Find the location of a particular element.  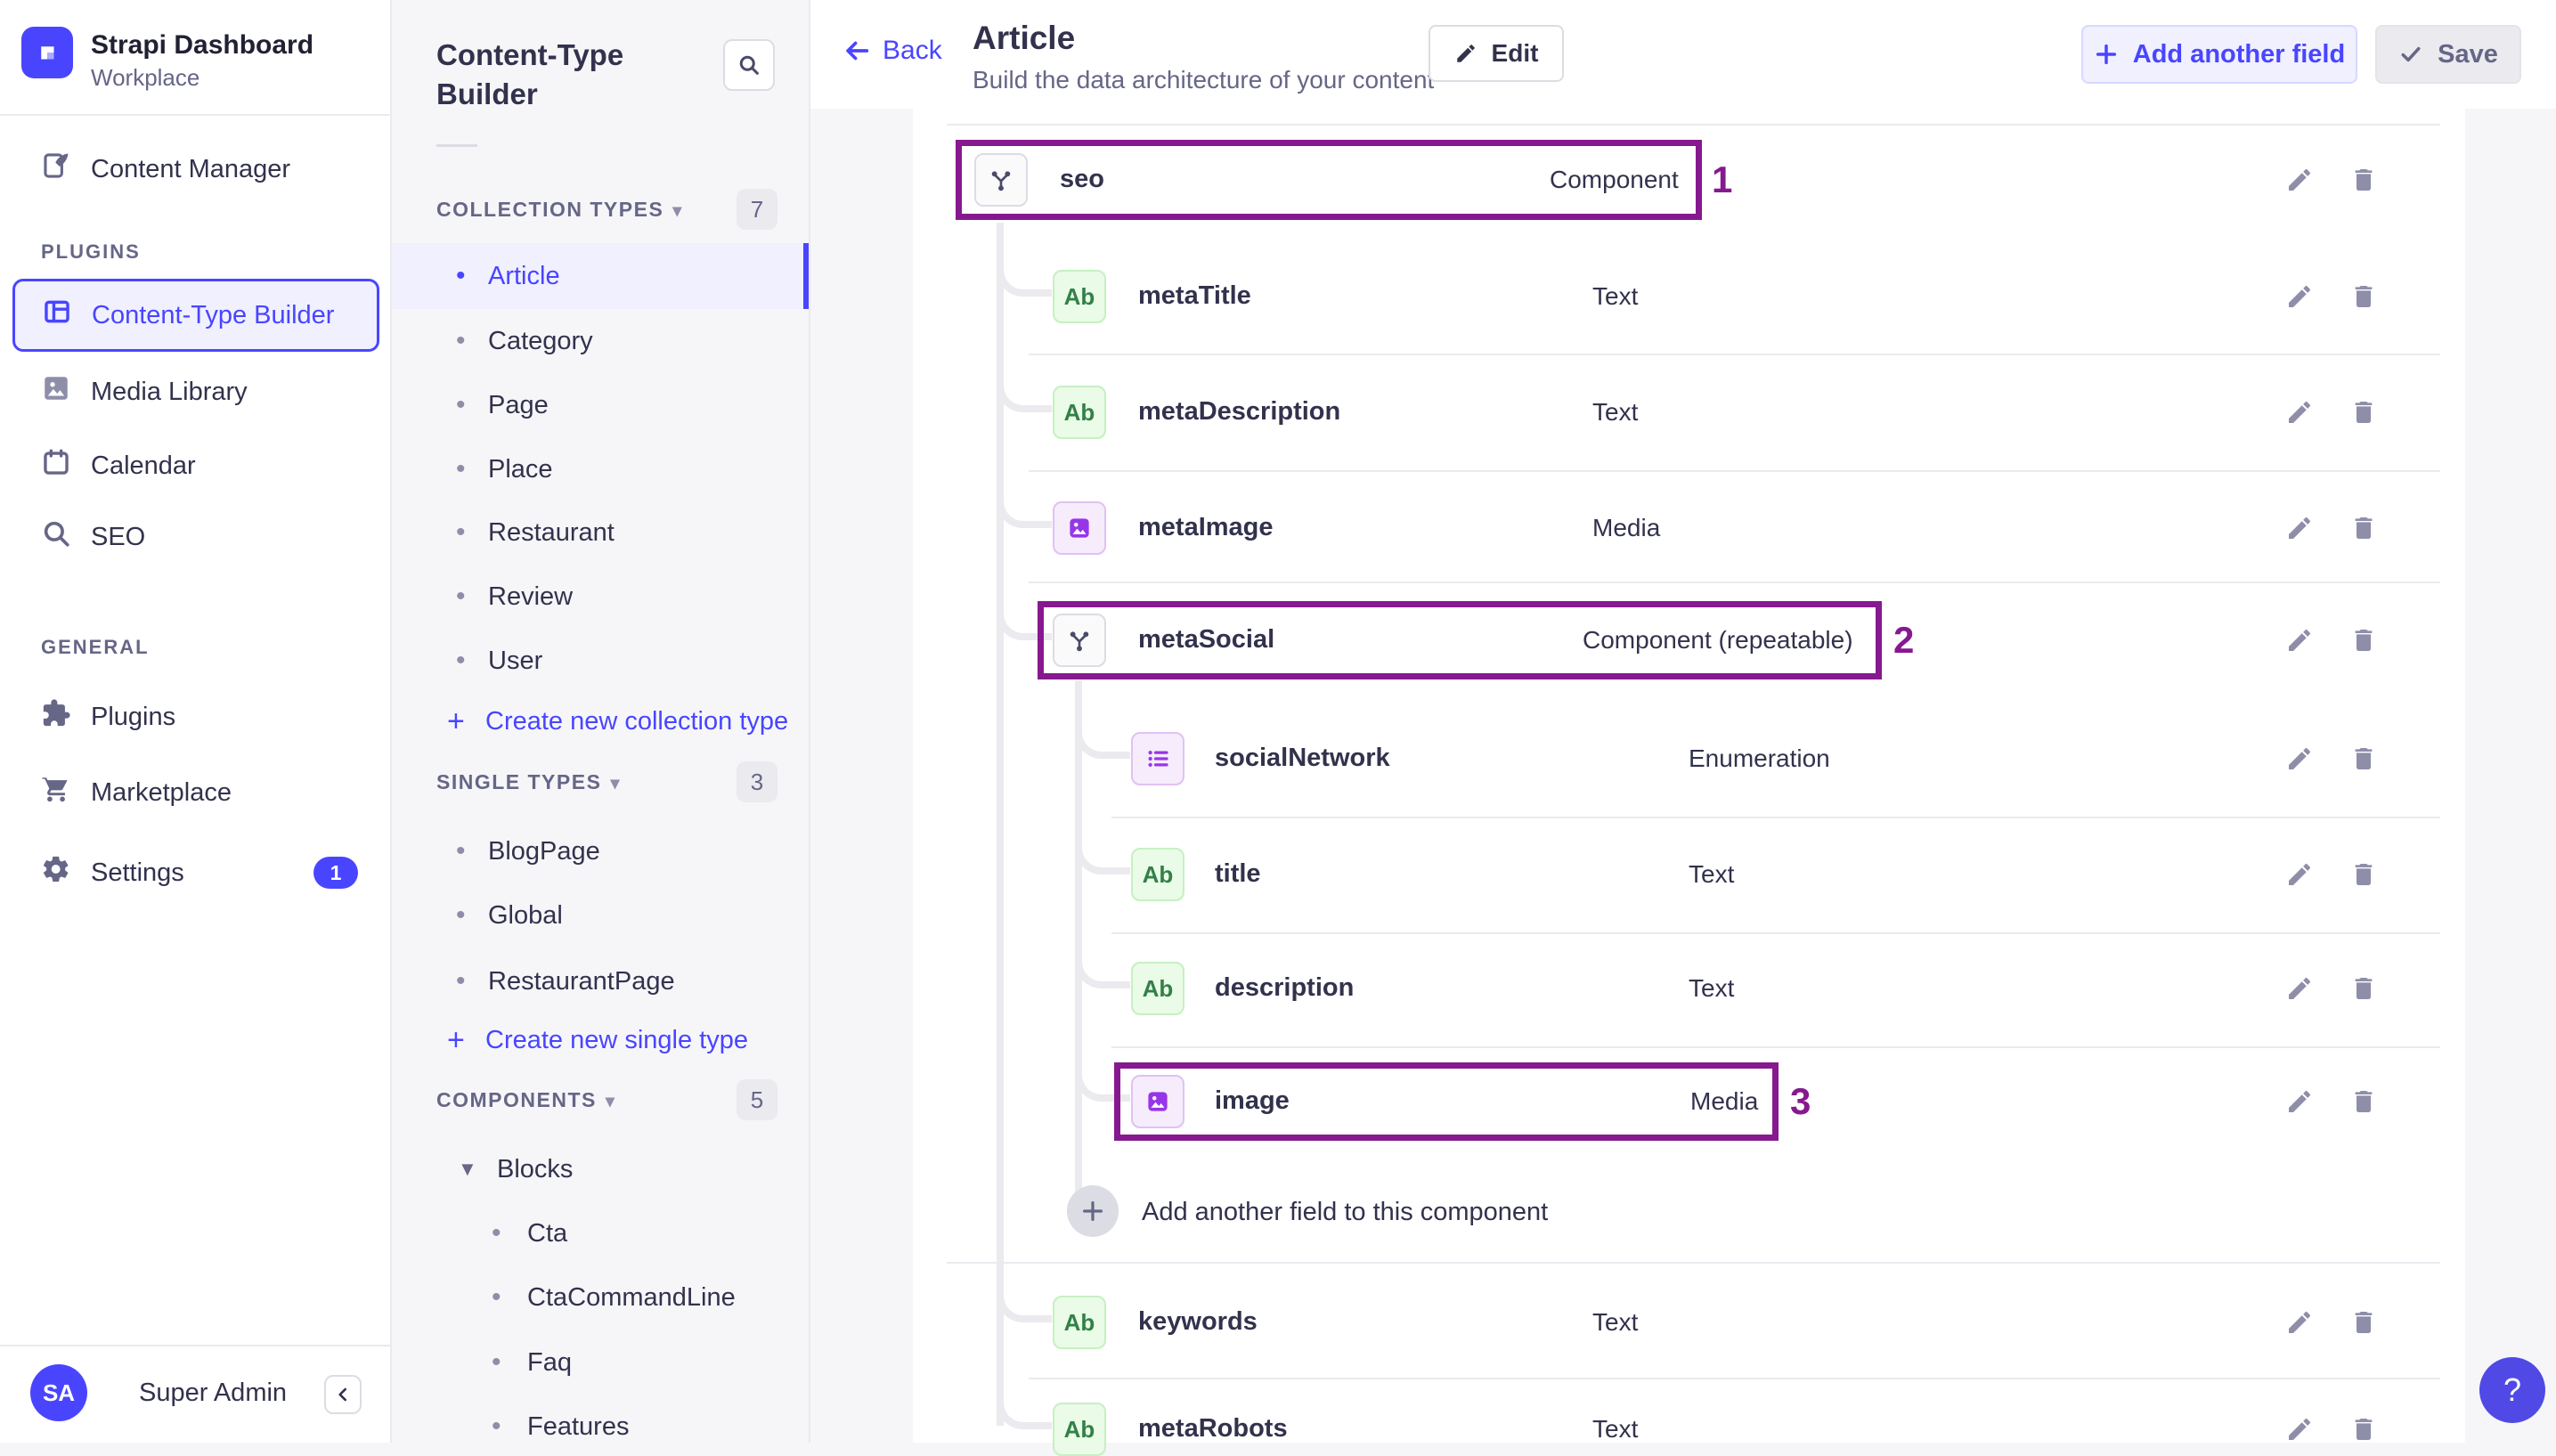

sidebar-item-label: Media Library is located at coordinates (169, 391).